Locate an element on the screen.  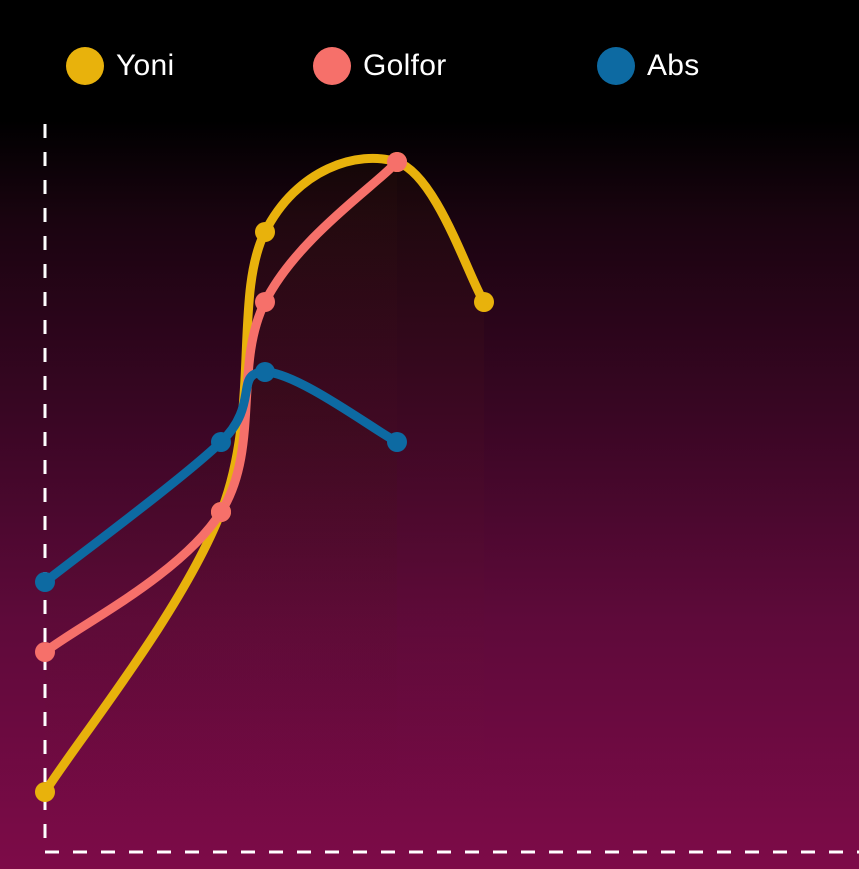
legend-item-yoni: Yoni is located at coordinates (120, 66).